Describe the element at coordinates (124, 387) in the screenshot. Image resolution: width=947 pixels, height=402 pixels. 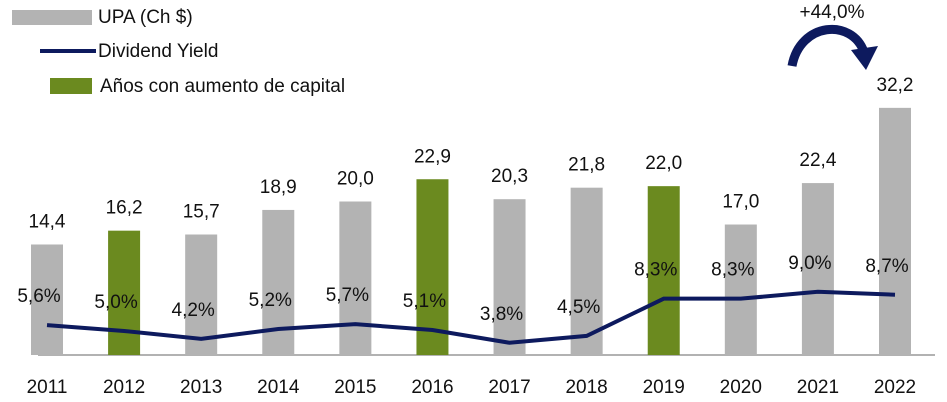
I see `x-tick-label: 2012` at that location.